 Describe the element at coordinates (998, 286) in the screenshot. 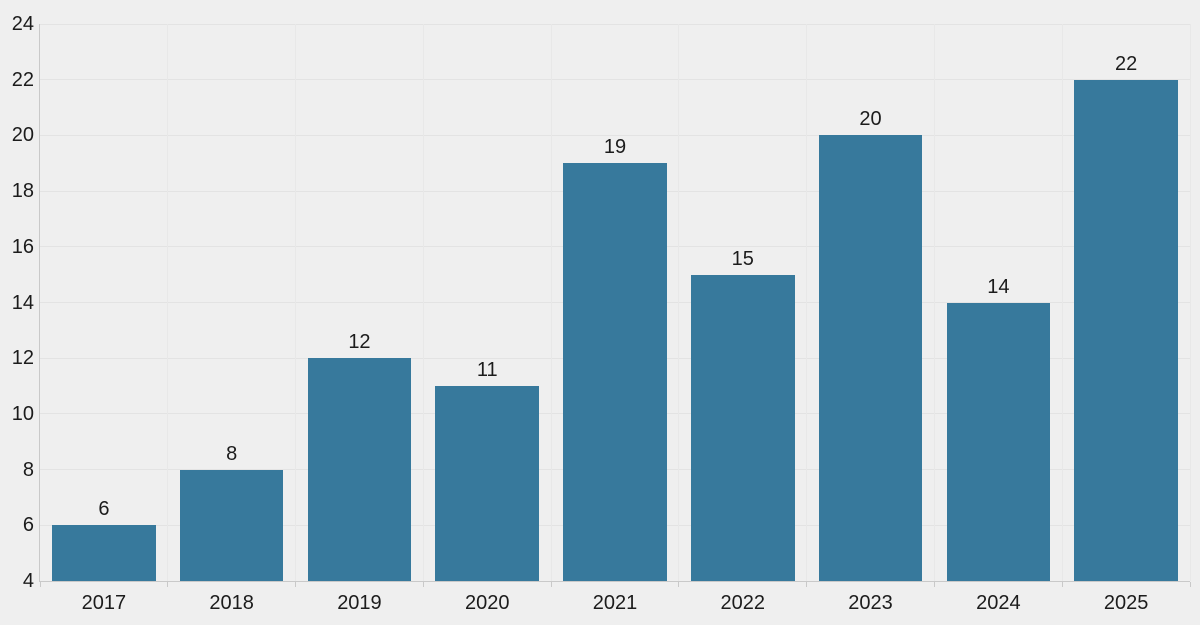

I see `bar-value-label: 14` at that location.